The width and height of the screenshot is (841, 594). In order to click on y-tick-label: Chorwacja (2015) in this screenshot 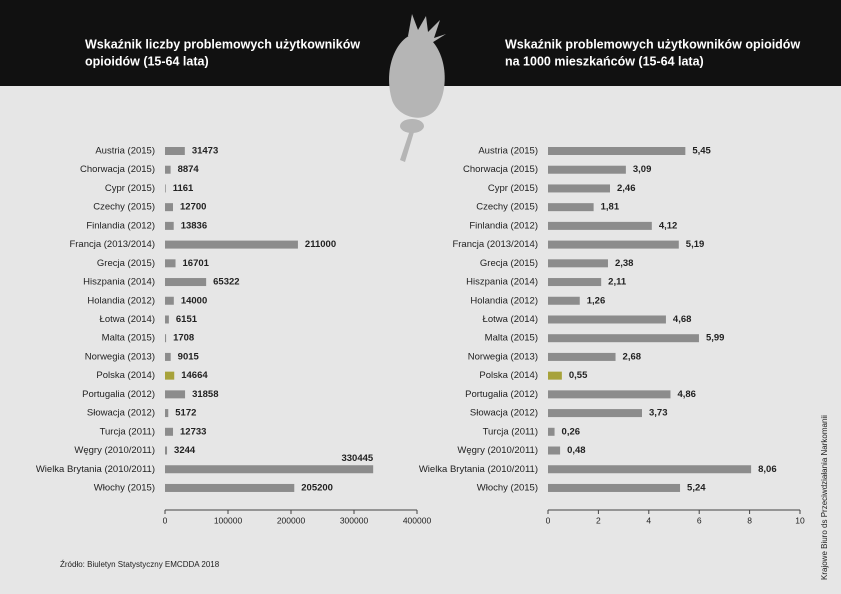, I will do `click(500, 169)`.